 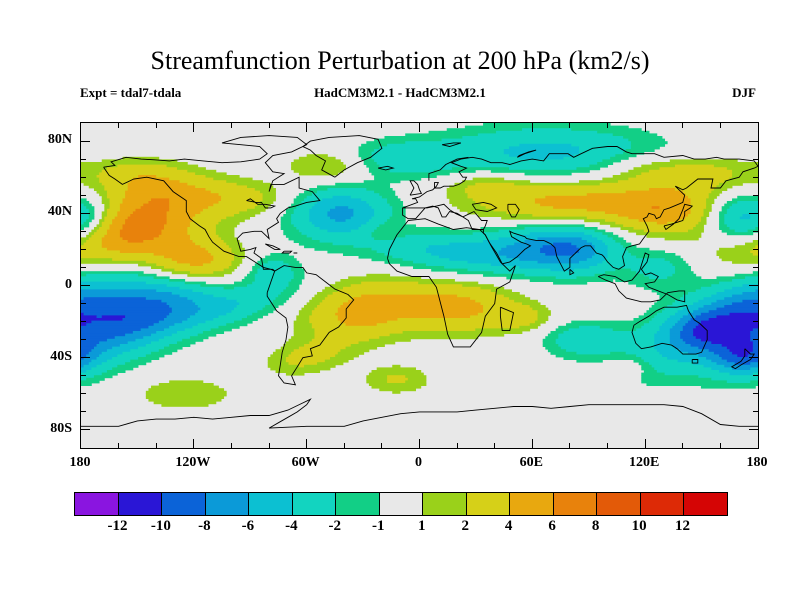 I want to click on season-label: DJF, so click(x=744, y=92).